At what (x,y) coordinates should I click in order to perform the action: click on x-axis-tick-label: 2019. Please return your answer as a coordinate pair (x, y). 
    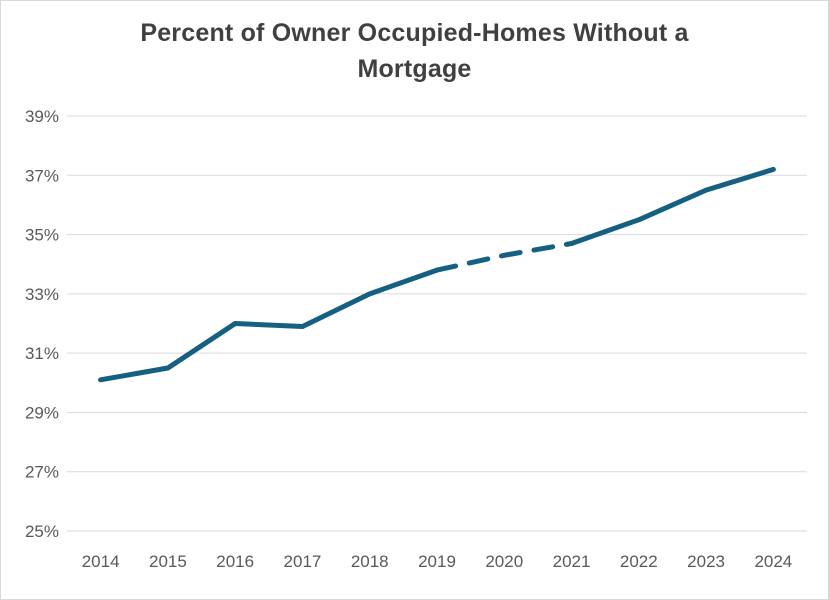
    Looking at the image, I should click on (437, 561).